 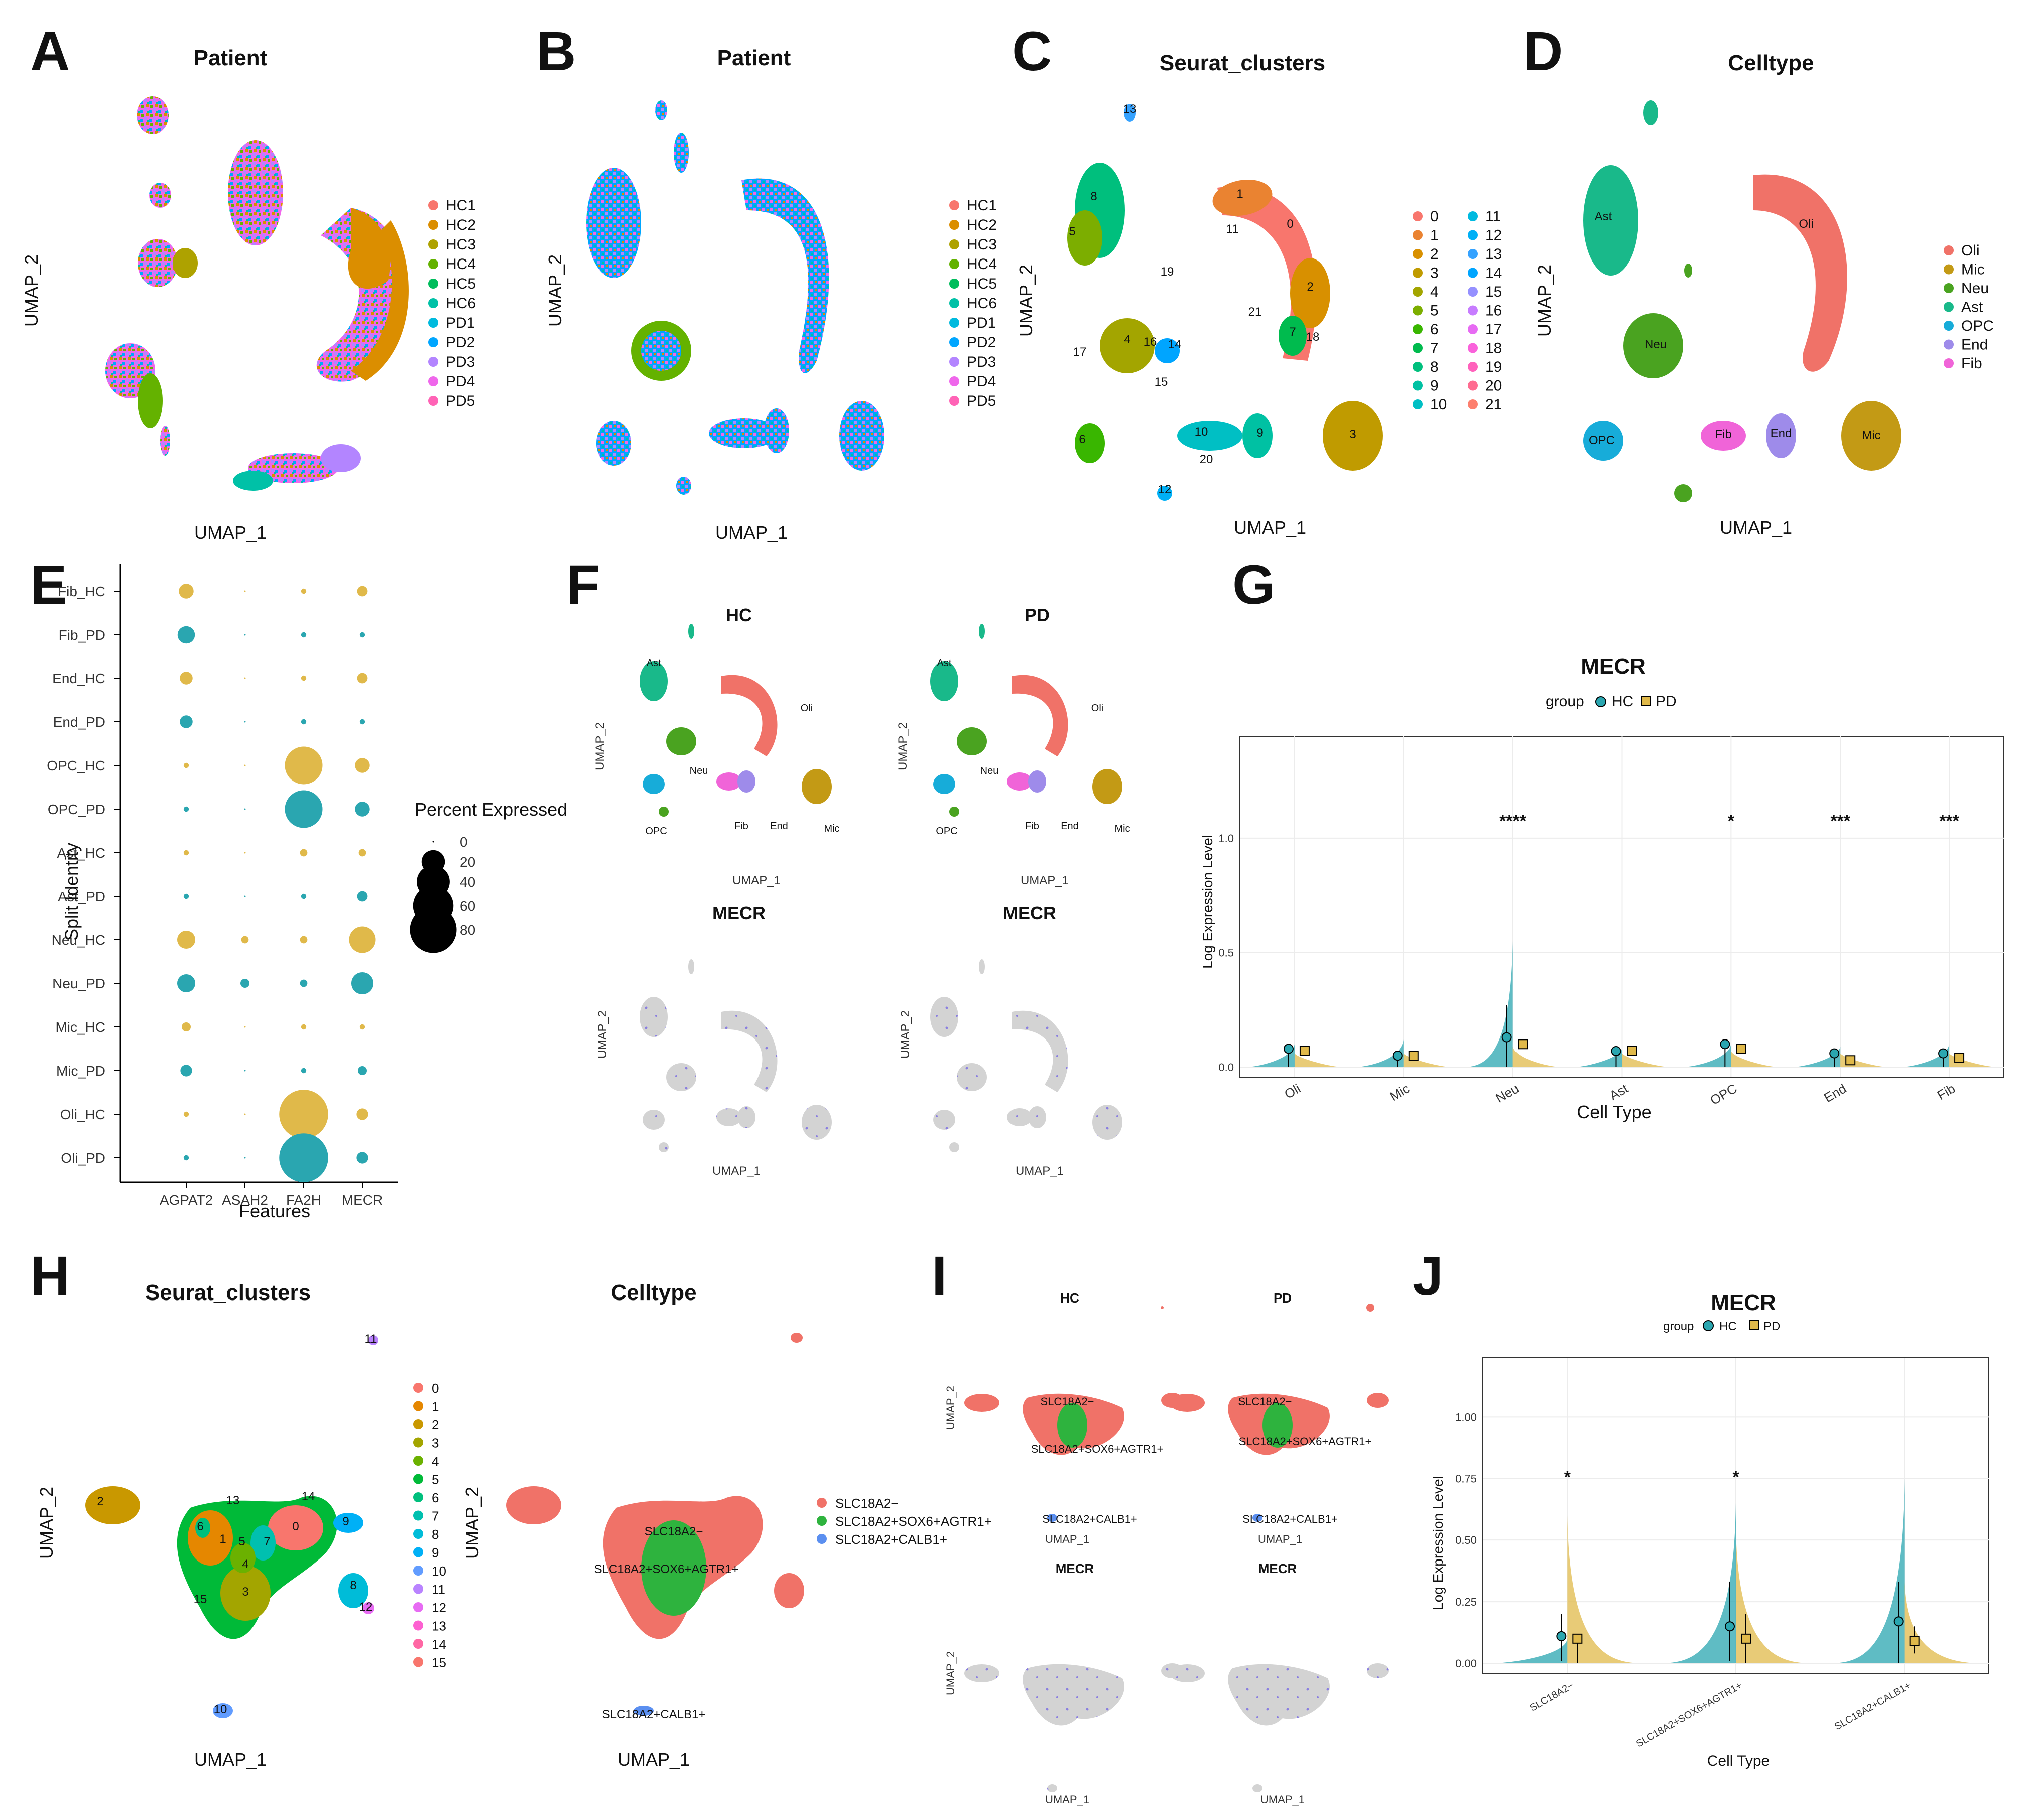 What do you see at coordinates (1097, 1449) in the screenshot?
I see `panel-i-celltype-label: SLC18A2+SOX6+AGTR1+` at bounding box center [1097, 1449].